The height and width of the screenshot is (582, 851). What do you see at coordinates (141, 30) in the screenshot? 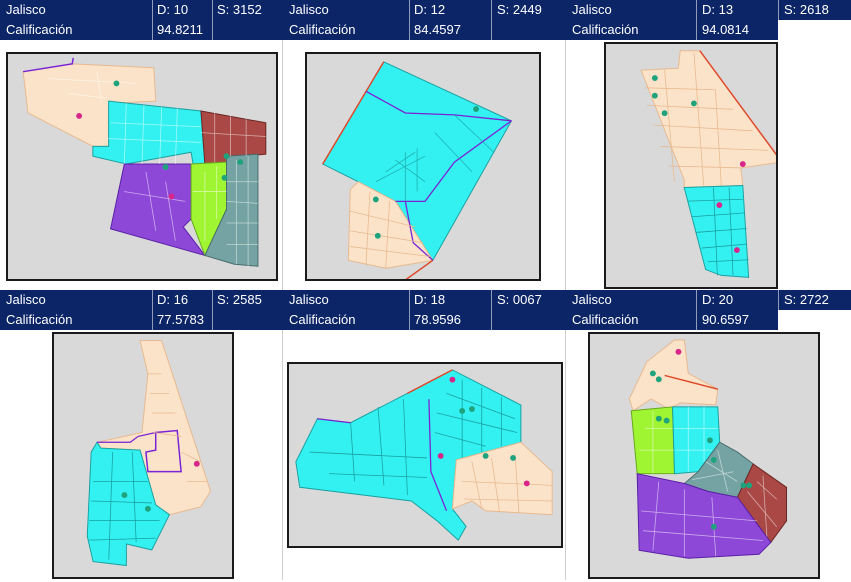
I see `panel-header-row-2: Calificación 94.8211` at bounding box center [141, 30].